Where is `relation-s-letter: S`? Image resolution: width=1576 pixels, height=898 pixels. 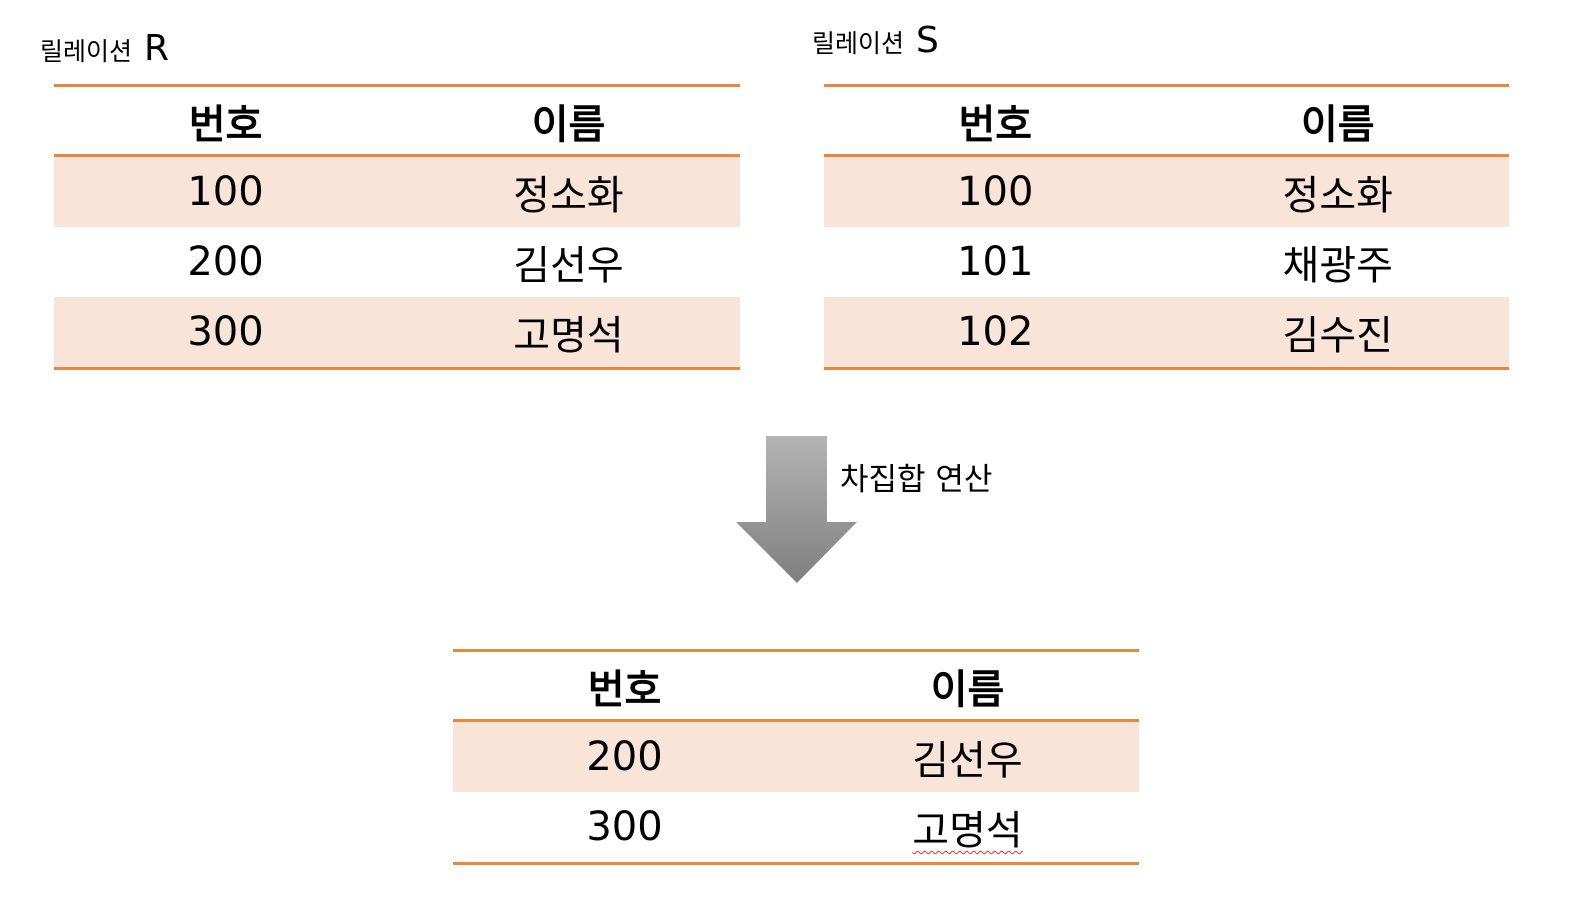 relation-s-letter: S is located at coordinates (927, 40).